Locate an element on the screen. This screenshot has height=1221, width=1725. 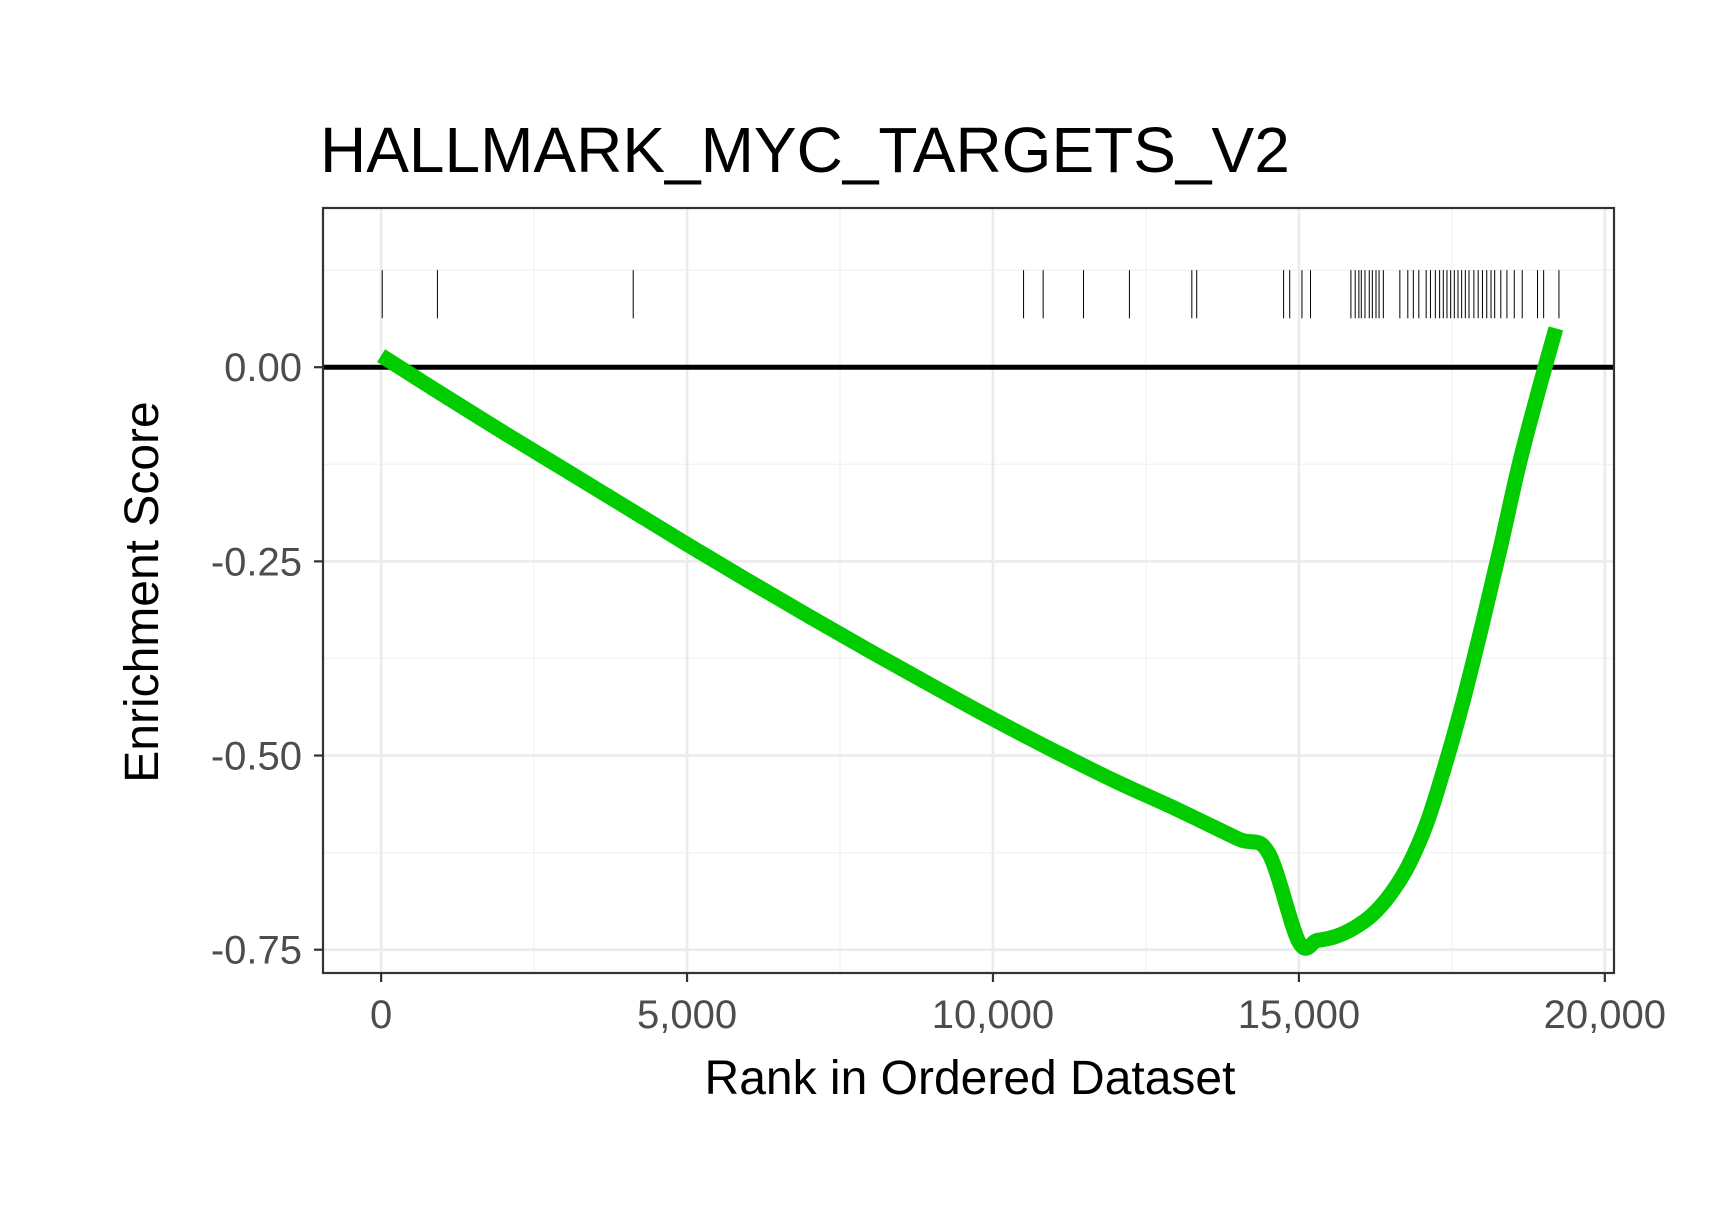
x-tick-label: 0 is located at coordinates (381, 1015).